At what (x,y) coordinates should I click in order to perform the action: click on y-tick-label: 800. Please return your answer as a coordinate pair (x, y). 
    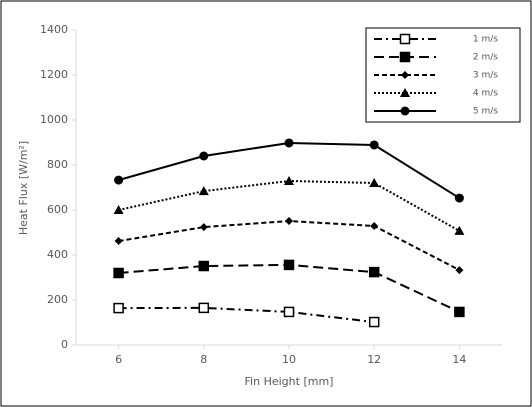
    Looking at the image, I should click on (57, 164).